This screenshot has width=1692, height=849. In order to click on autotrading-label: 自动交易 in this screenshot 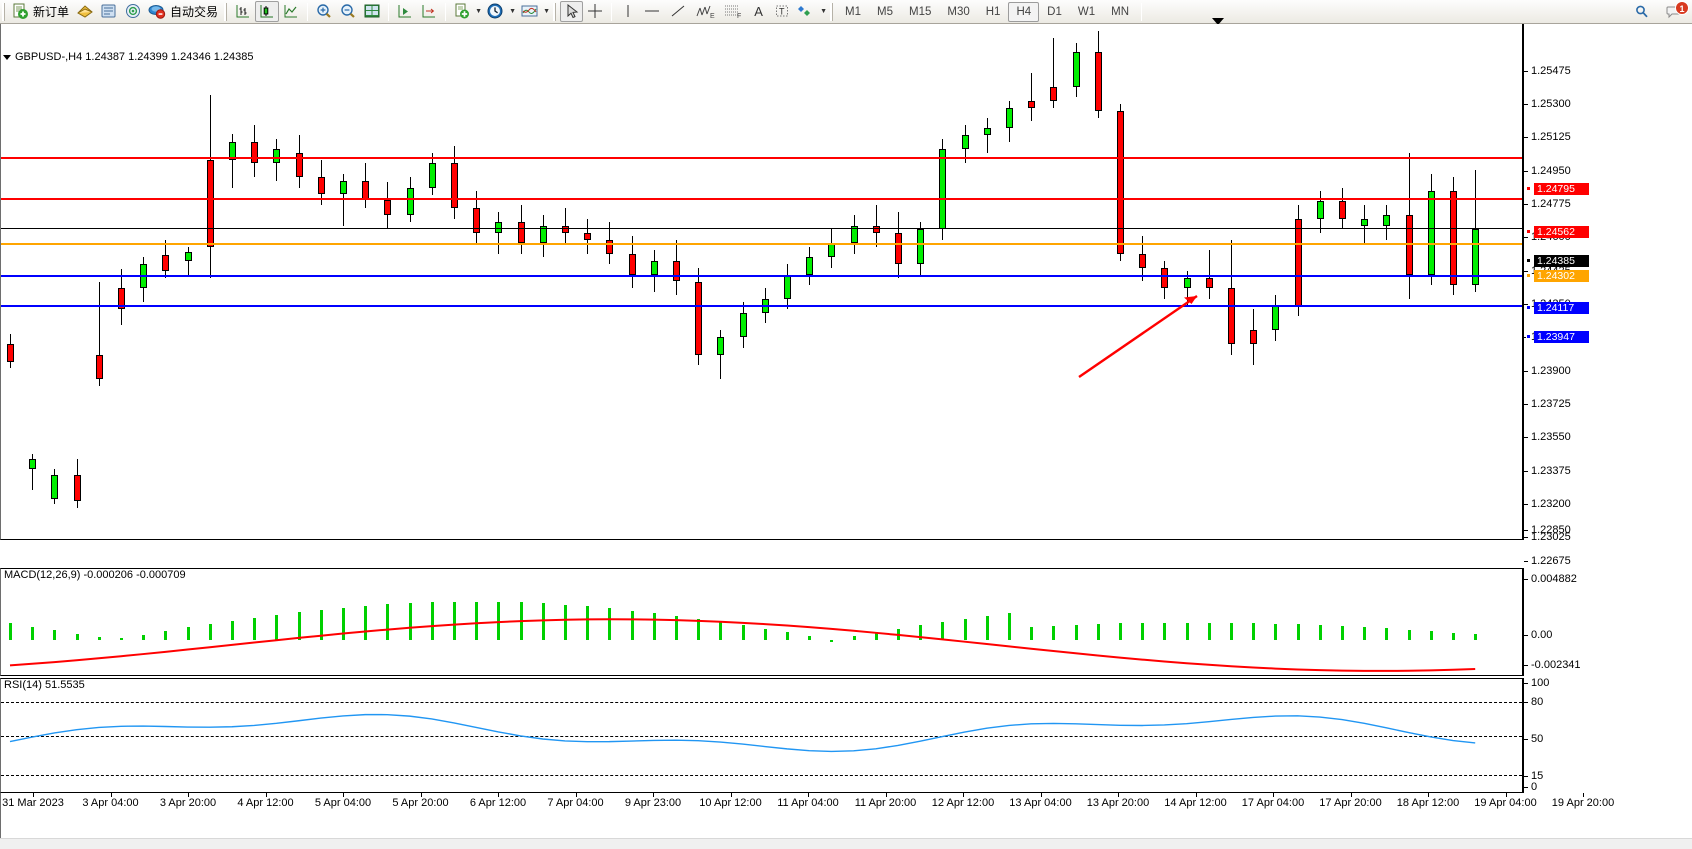, I will do `click(194, 12)`.